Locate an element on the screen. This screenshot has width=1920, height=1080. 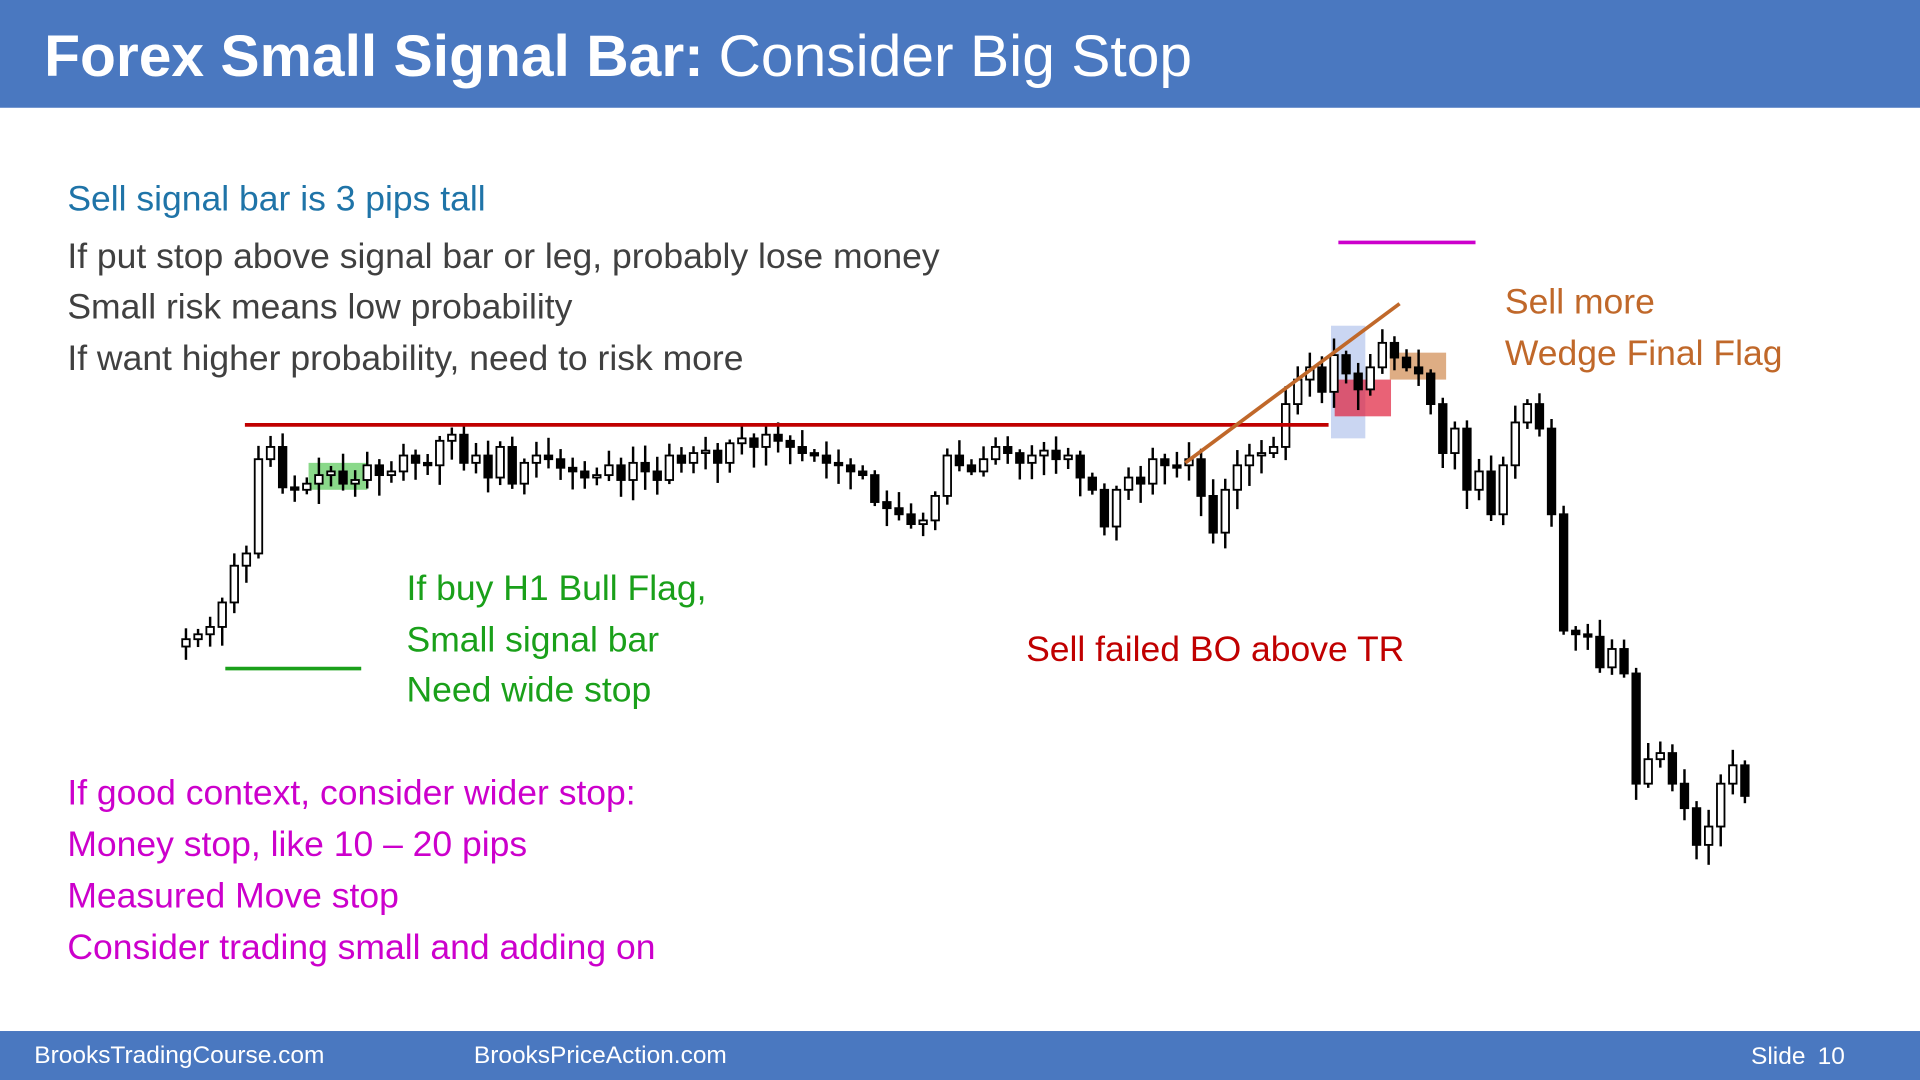
intro-line: Small risk means low probability is located at coordinates (319, 306).